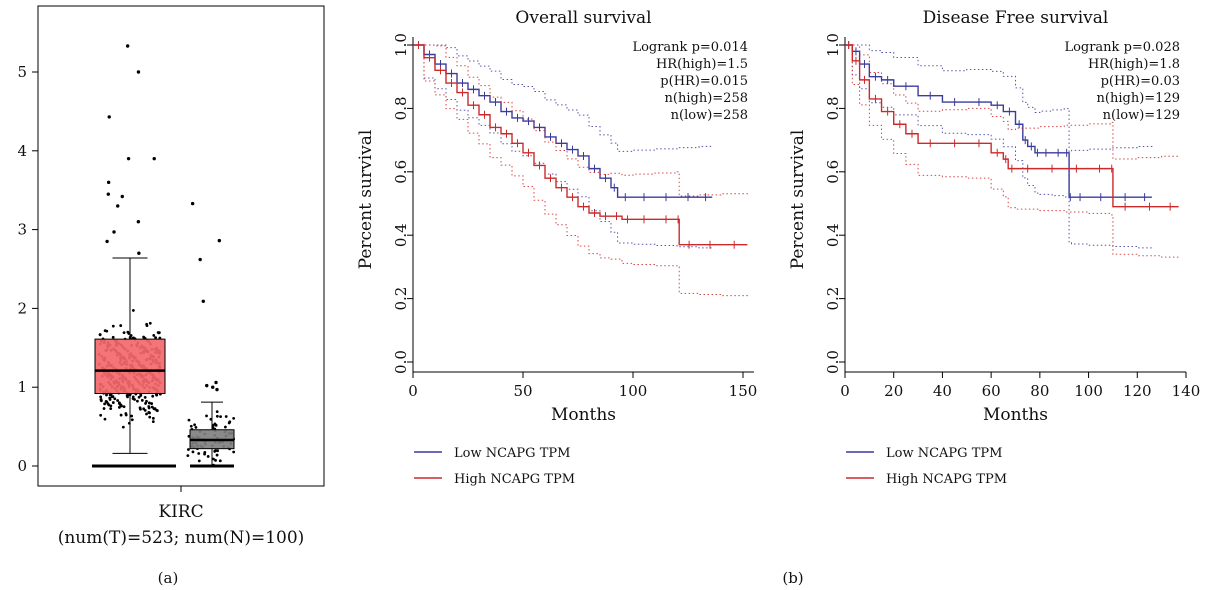  What do you see at coordinates (706, 98) in the screenshot?
I see `stat-annotation: n(high)=258` at bounding box center [706, 98].